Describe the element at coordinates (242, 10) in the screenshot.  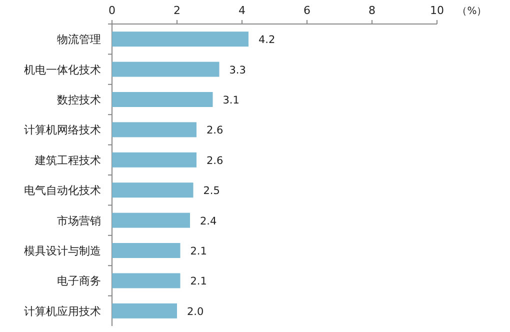
I see `x-tick-label: 4` at that location.